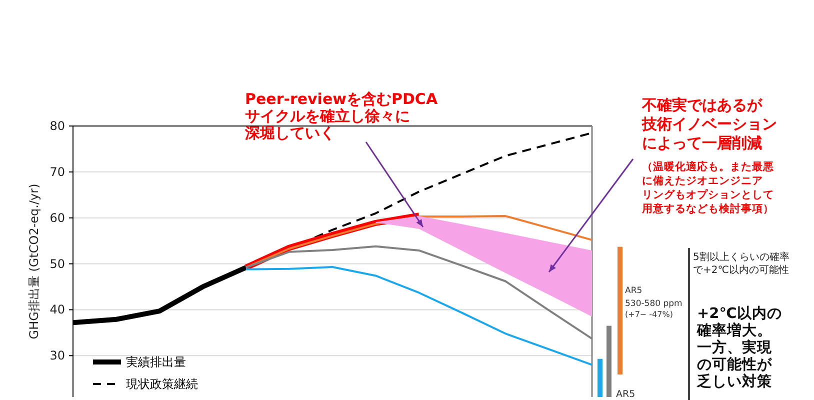  Describe the element at coordinates (57, 171) in the screenshot. I see `y-tick-label: 70` at that location.